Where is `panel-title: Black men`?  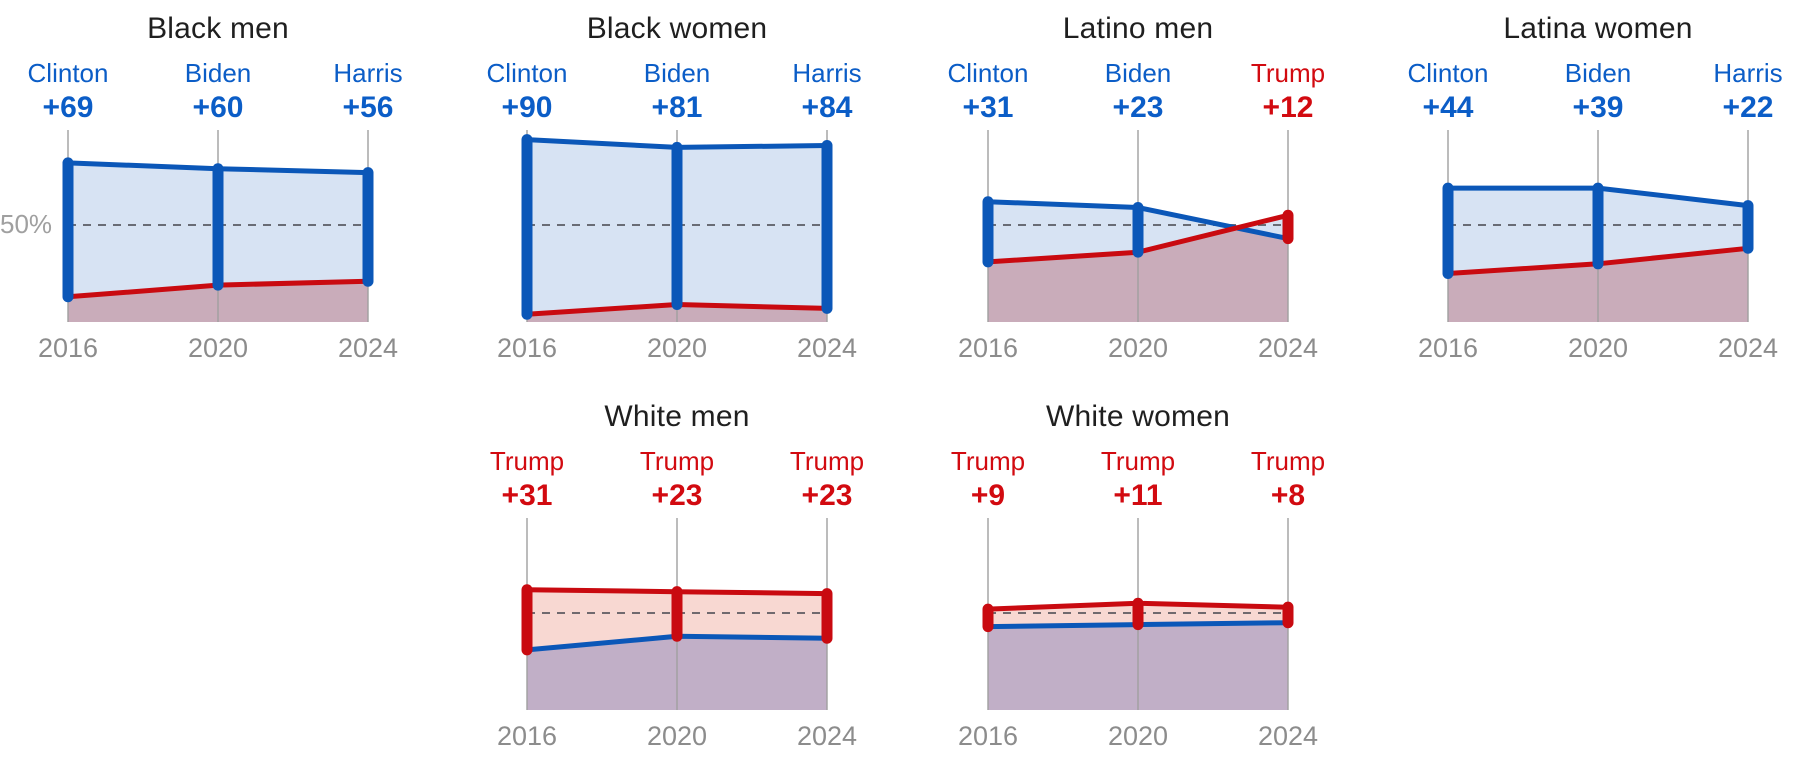 panel-title: Black men is located at coordinates (218, 28).